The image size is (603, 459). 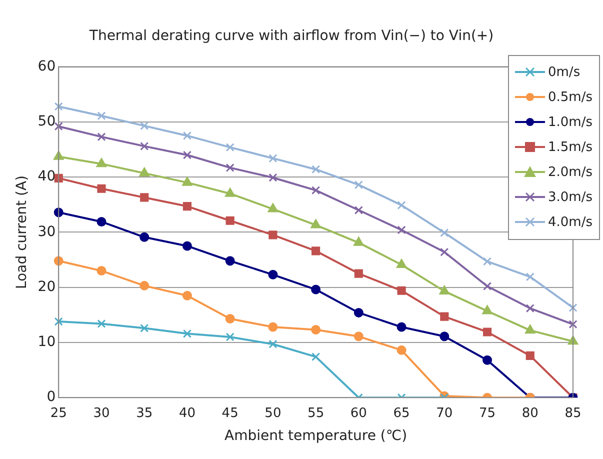 I want to click on chart-title: Thermal derating curve with airflow from Vin(−) to Vin(+), so click(x=291, y=36).